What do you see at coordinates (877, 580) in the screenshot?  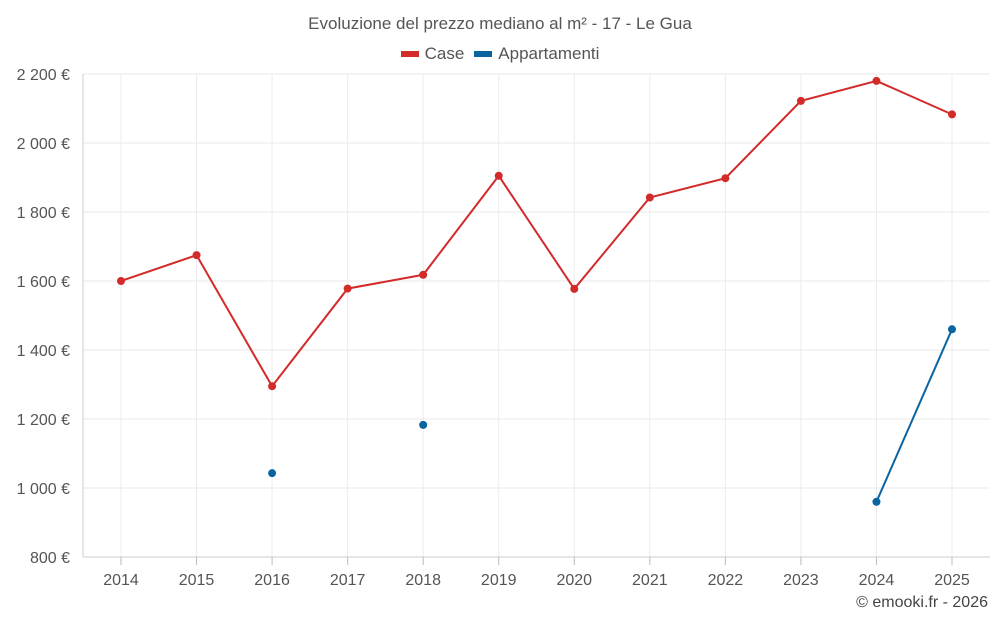 I see `x-tick-label: 2024` at bounding box center [877, 580].